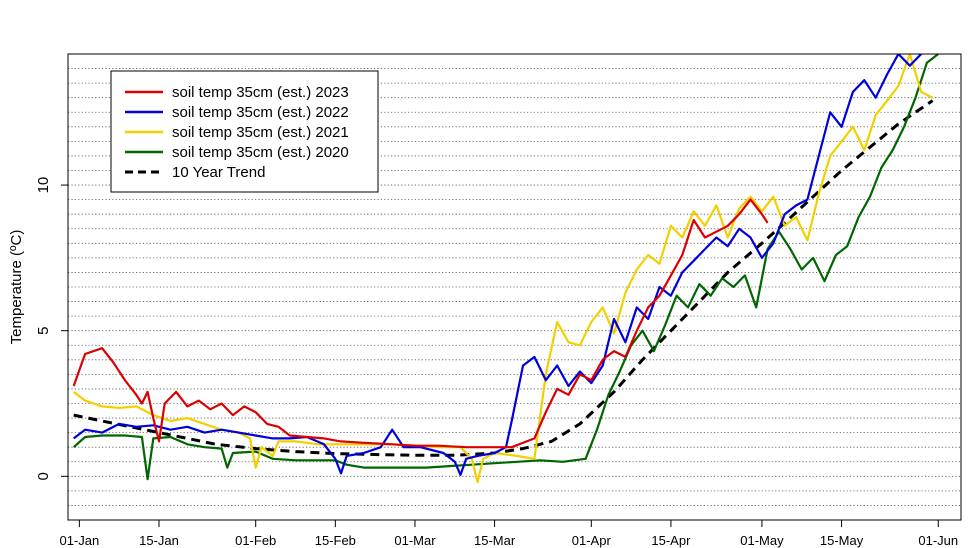 Image resolution: width=975 pixels, height=548 pixels. I want to click on x-tick-label: 15-Mar, so click(495, 540).